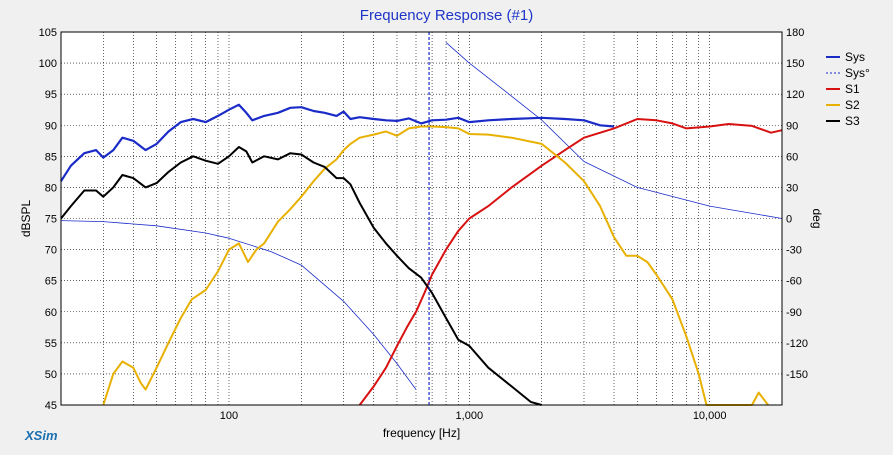  What do you see at coordinates (337, 142) in the screenshot?
I see `series-sys-line` at bounding box center [337, 142].